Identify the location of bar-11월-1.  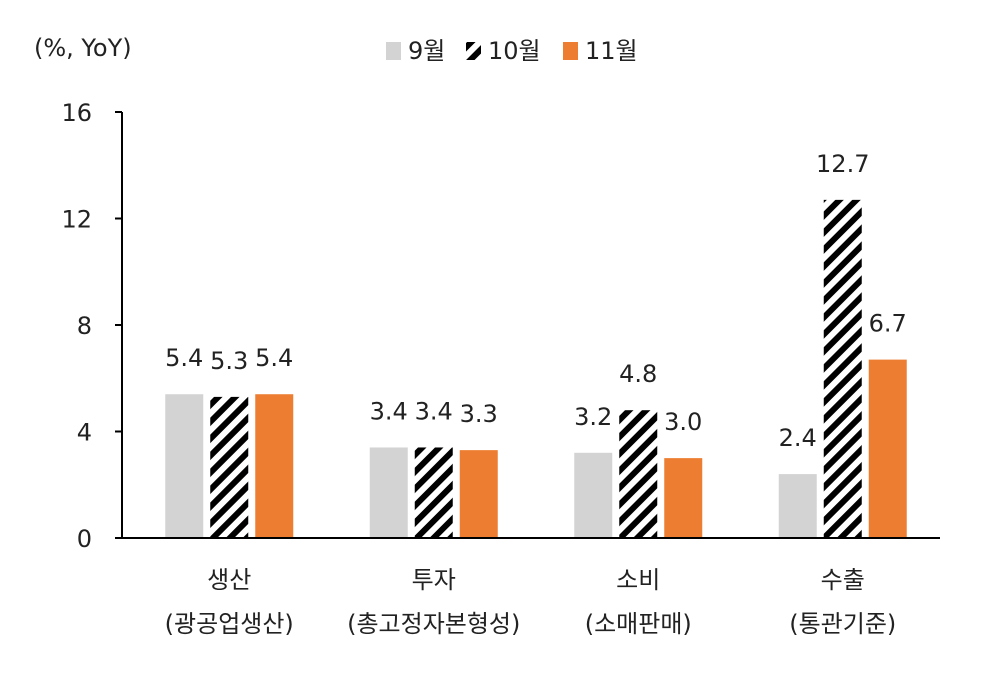
(478, 494).